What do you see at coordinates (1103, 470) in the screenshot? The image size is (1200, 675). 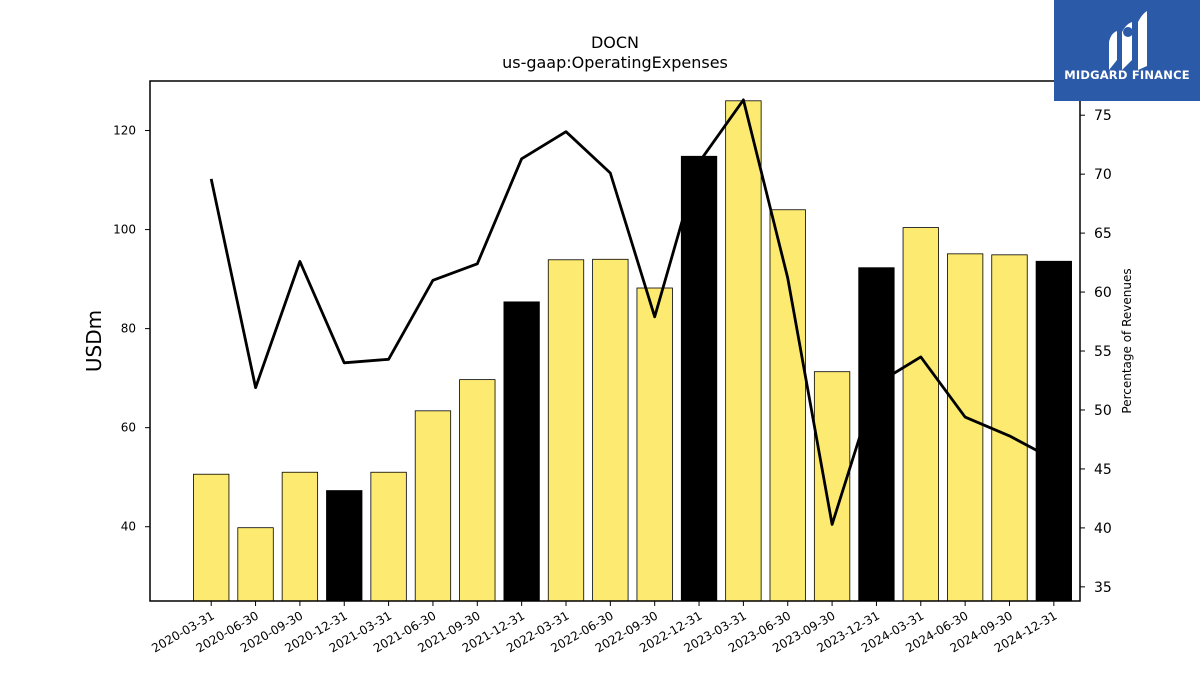 I see `y2-tick-label: 45` at bounding box center [1103, 470].